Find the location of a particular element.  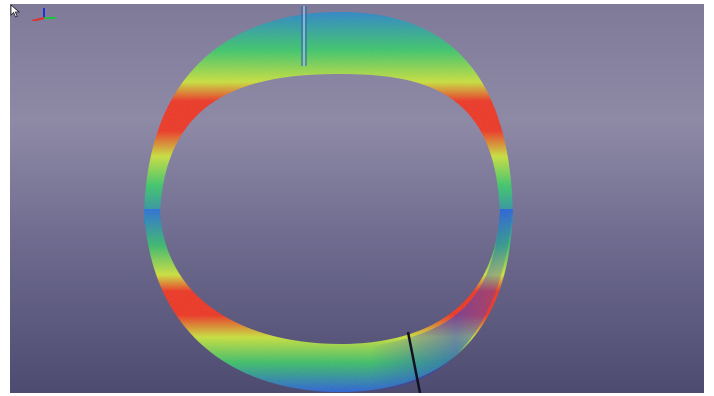

axis-triad-icon is located at coordinates (40, 12).